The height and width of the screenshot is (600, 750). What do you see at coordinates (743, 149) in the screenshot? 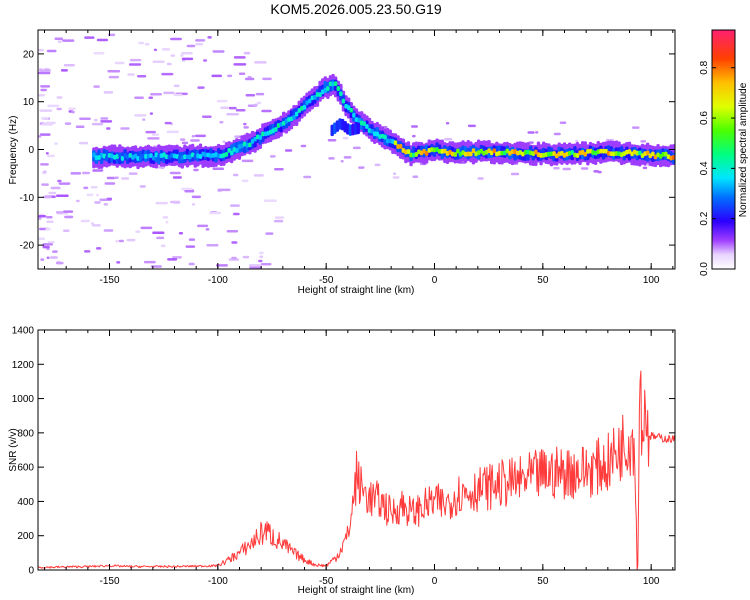
I see `colorbar-label: Normalized spectral amplitude` at bounding box center [743, 149].